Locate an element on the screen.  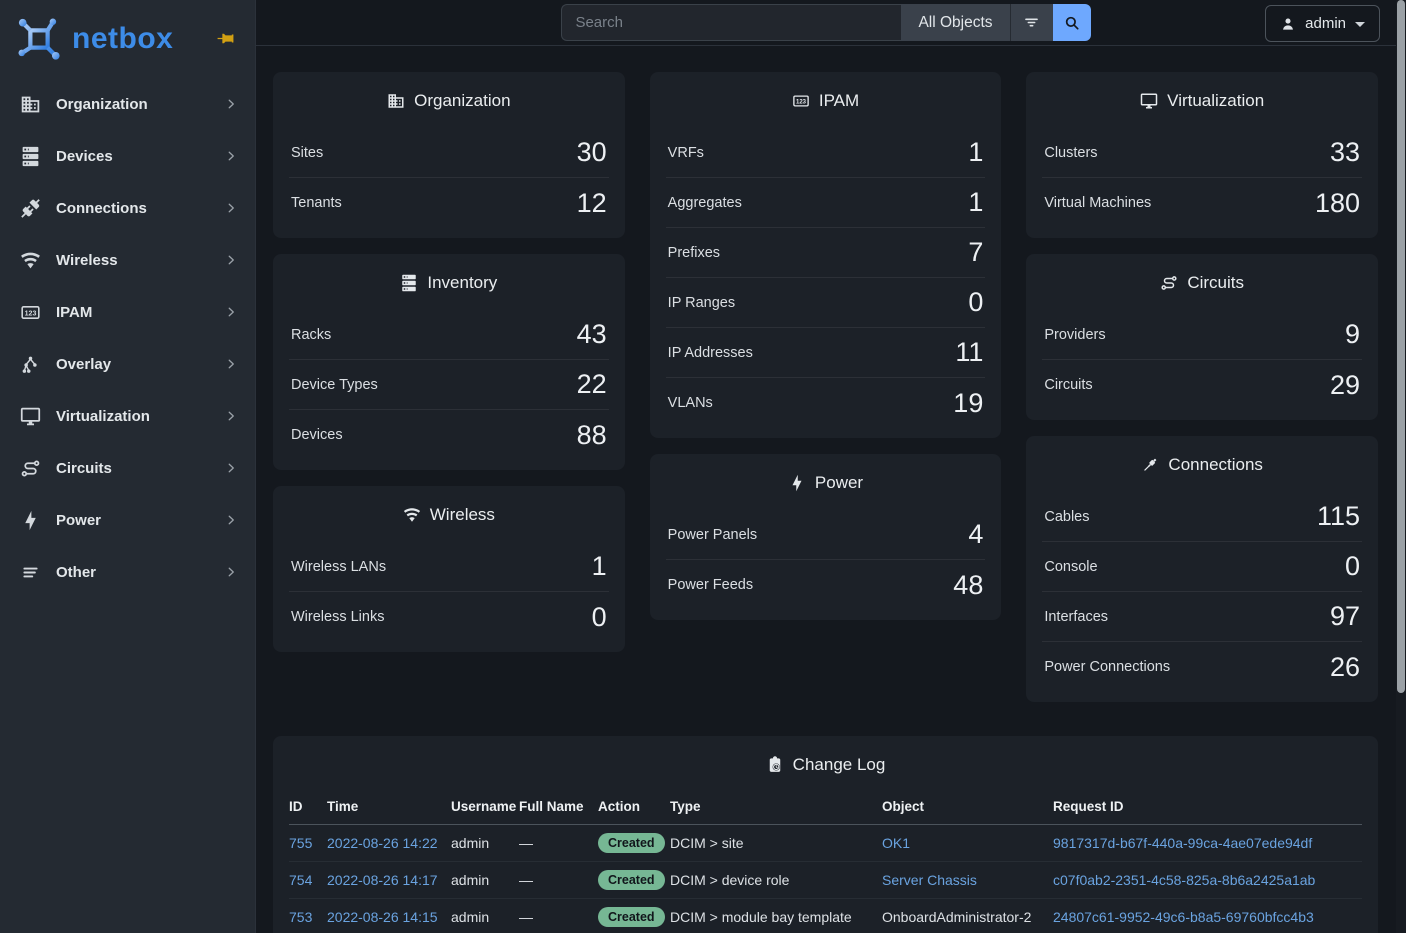
card-title: Connections is located at coordinates (1202, 465).